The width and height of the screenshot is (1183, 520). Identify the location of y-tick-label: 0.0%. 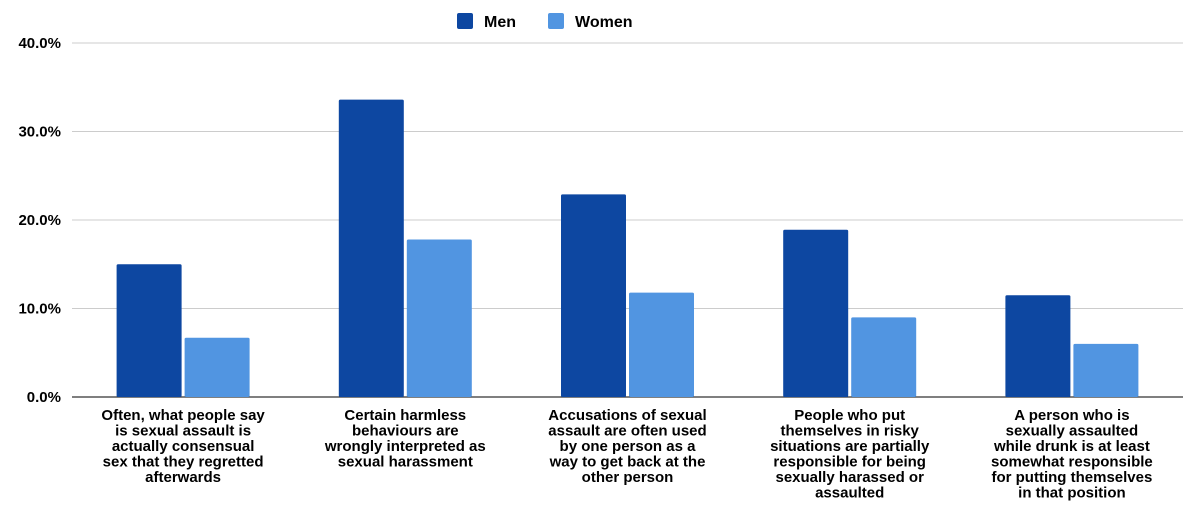
(44, 397).